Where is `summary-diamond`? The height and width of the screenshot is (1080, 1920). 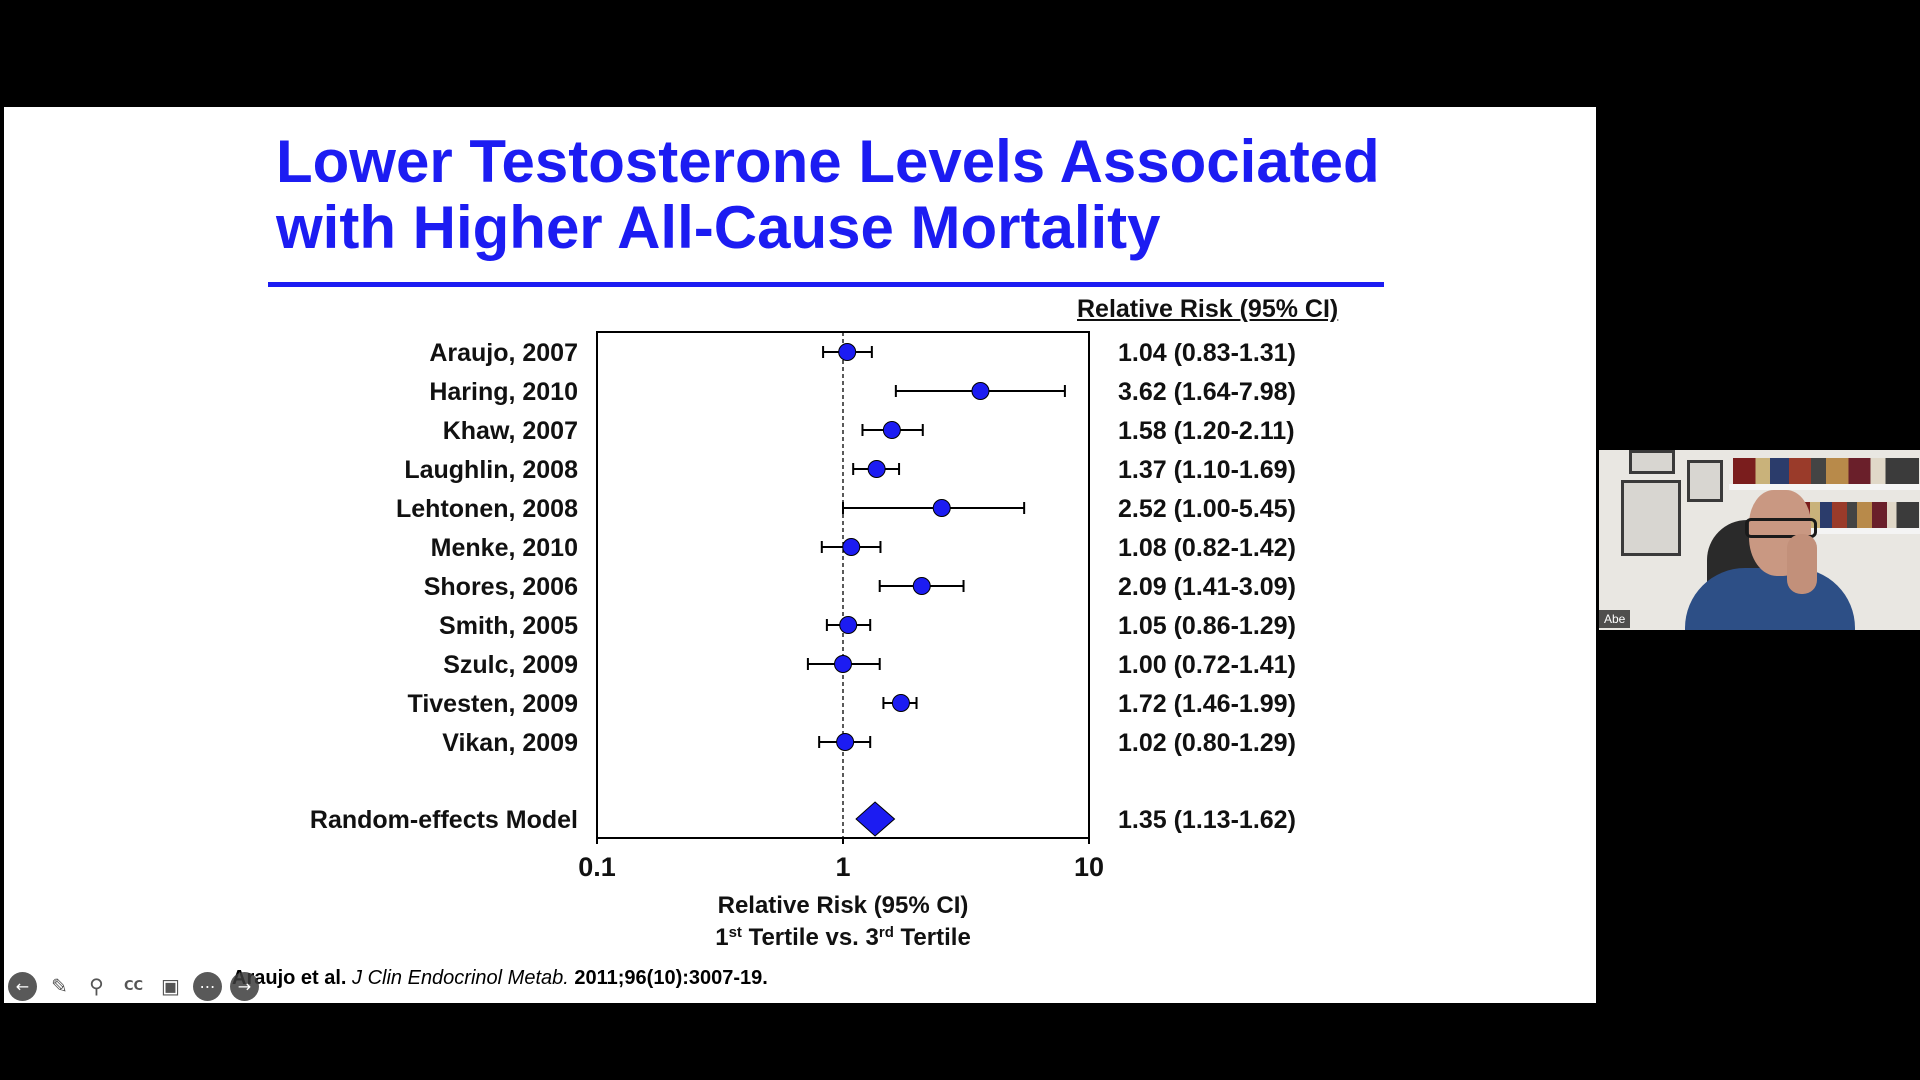 summary-diamond is located at coordinates (875, 819).